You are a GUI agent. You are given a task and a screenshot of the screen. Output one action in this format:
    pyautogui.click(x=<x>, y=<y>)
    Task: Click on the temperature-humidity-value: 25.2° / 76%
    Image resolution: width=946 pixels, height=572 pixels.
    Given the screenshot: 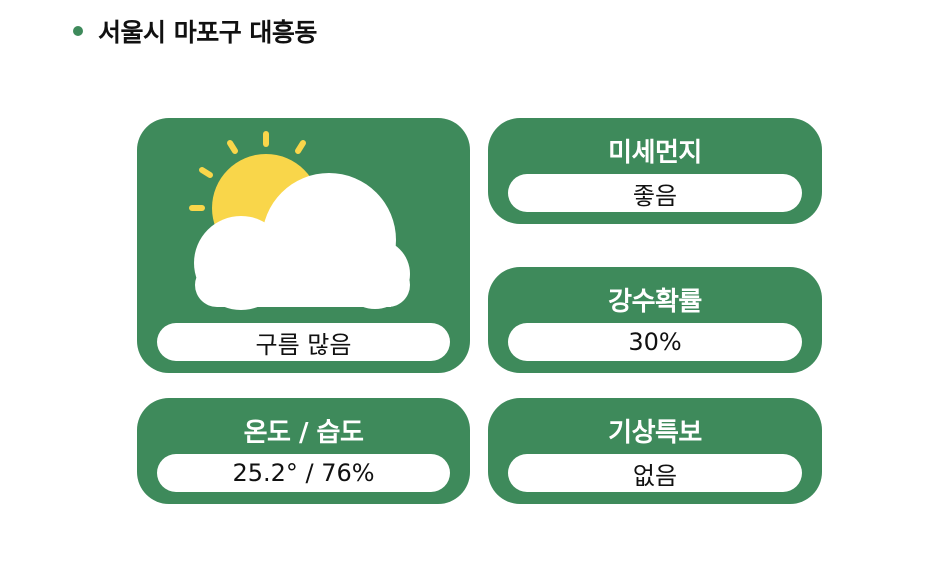 What is the action you would take?
    pyautogui.click(x=303, y=473)
    